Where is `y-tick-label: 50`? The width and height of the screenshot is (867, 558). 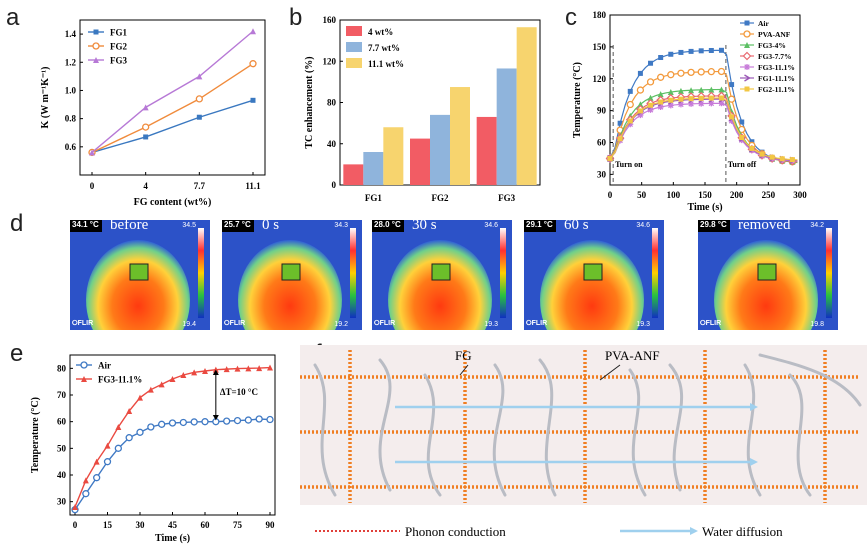
y-tick-label: 50 is located at coordinates (62, 448).